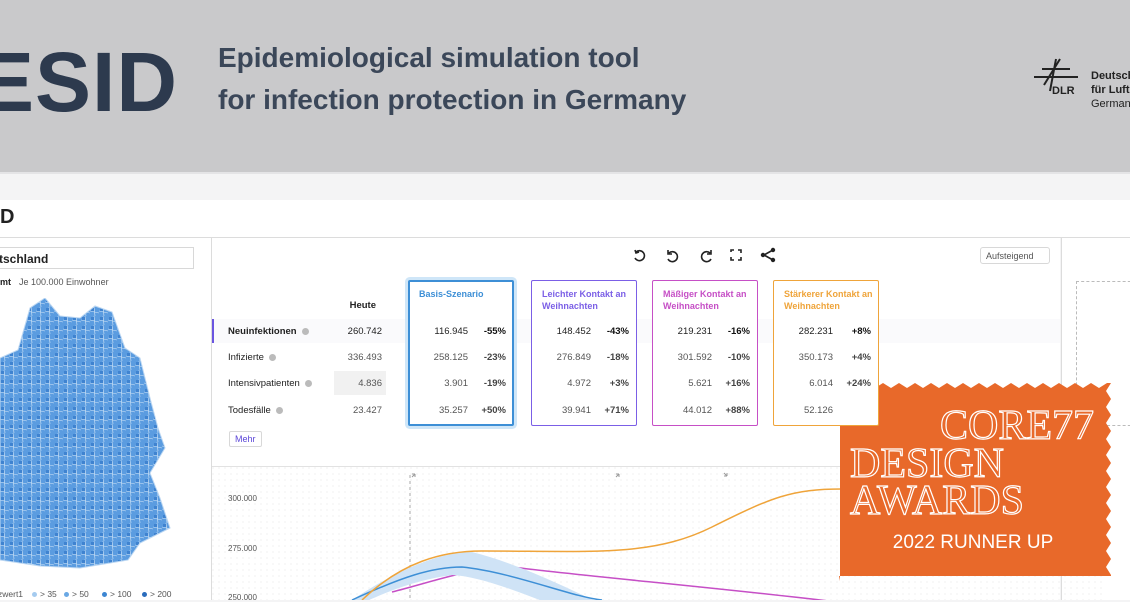  I want to click on scenario-change: +50%, so click(493, 410).